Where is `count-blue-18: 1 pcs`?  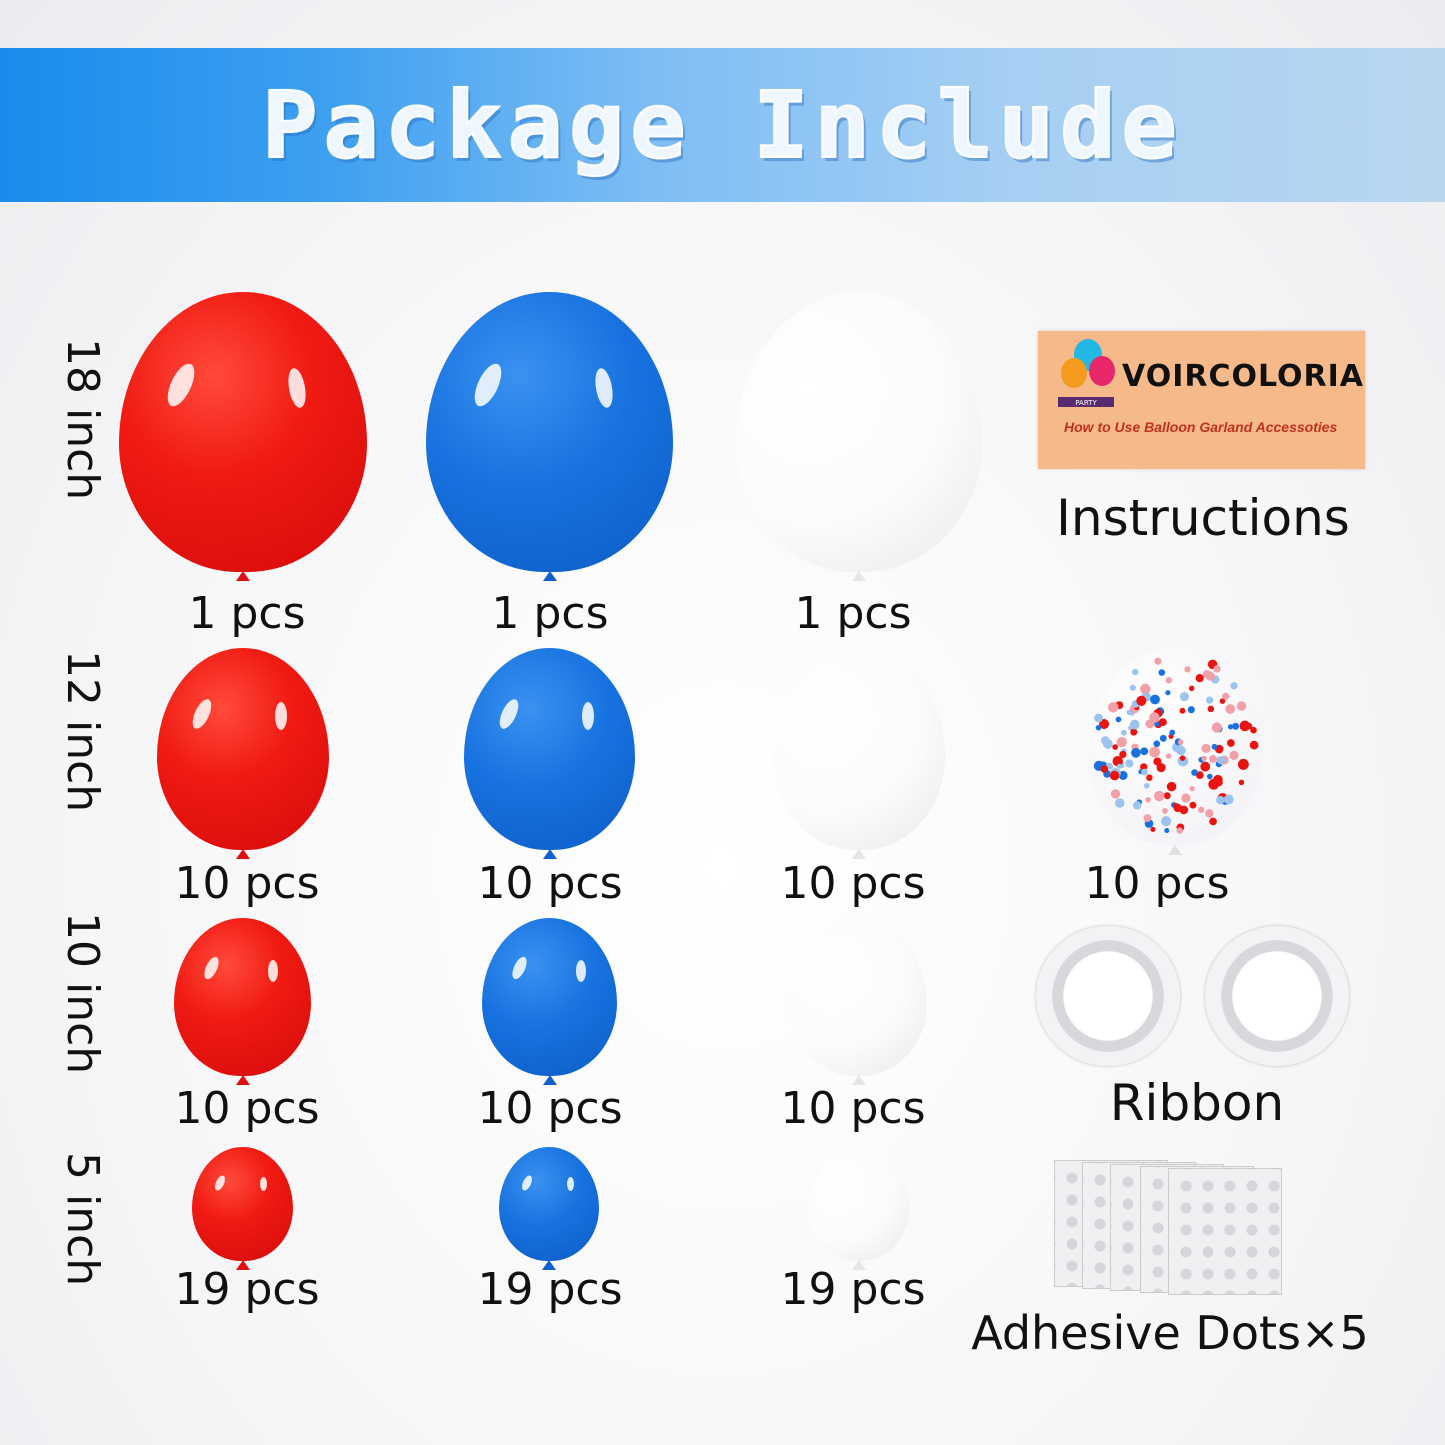 count-blue-18: 1 pcs is located at coordinates (550, 613).